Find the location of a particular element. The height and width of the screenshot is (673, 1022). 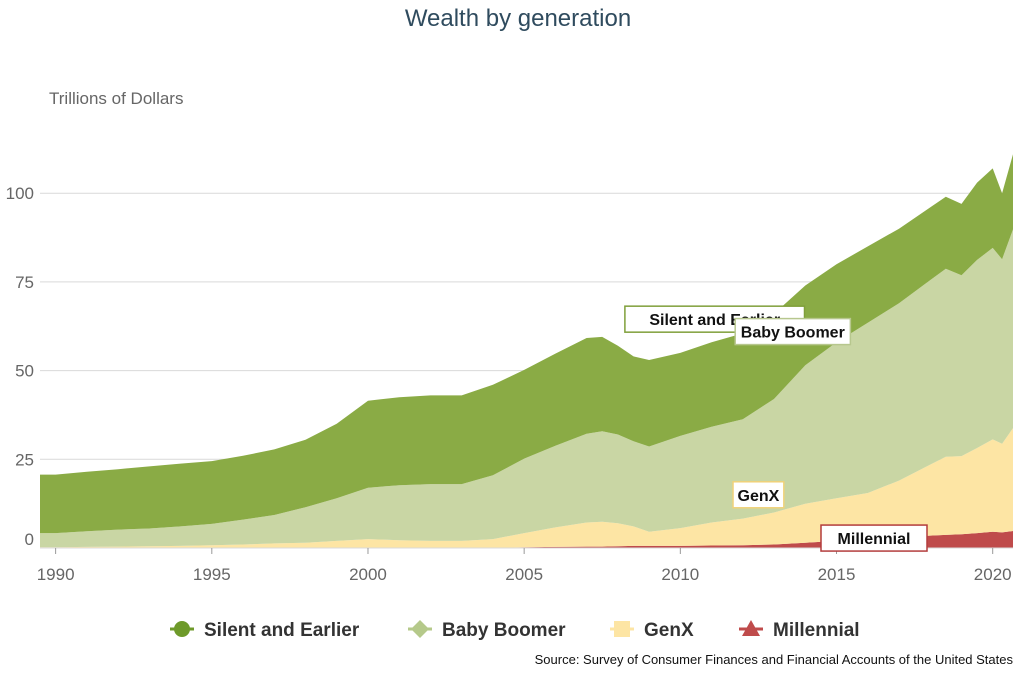

annotation-label: Baby Boomer is located at coordinates (793, 333).